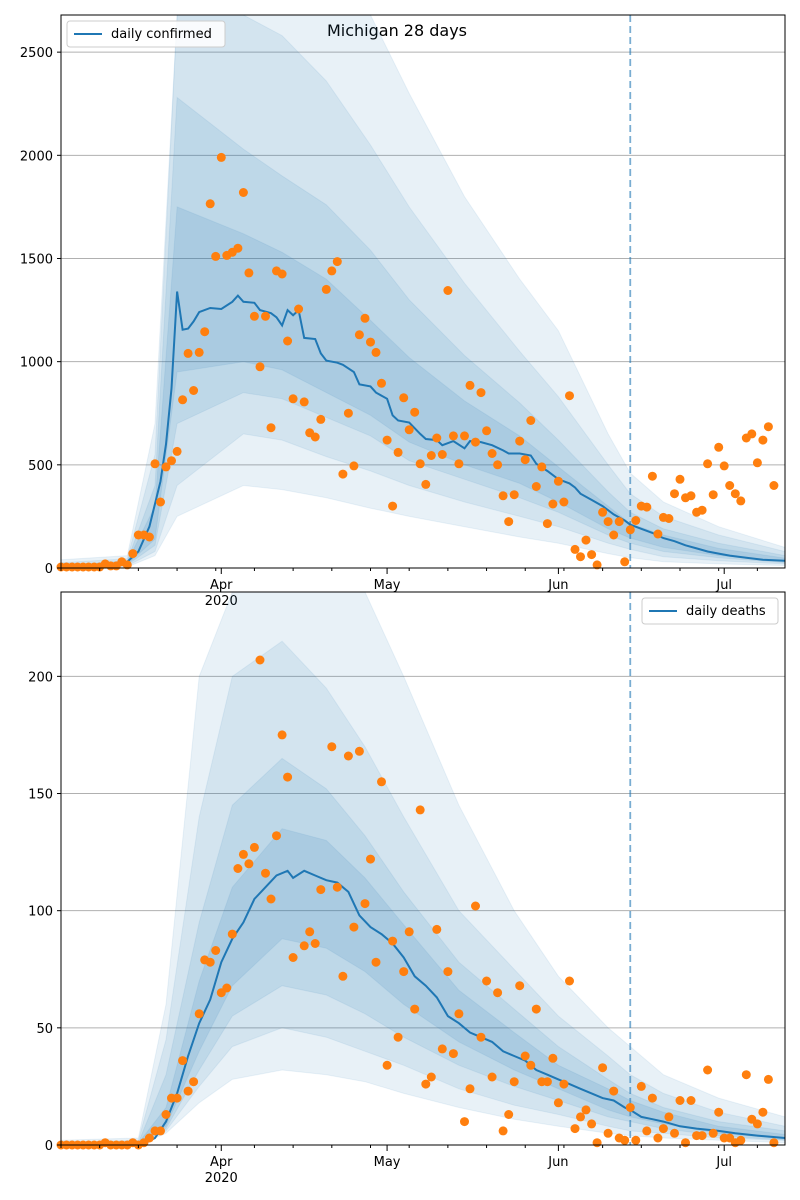 This screenshot has height=1200, width=800. What do you see at coordinates (726, 611) in the screenshot?
I see `legend-label: daily deaths` at bounding box center [726, 611].